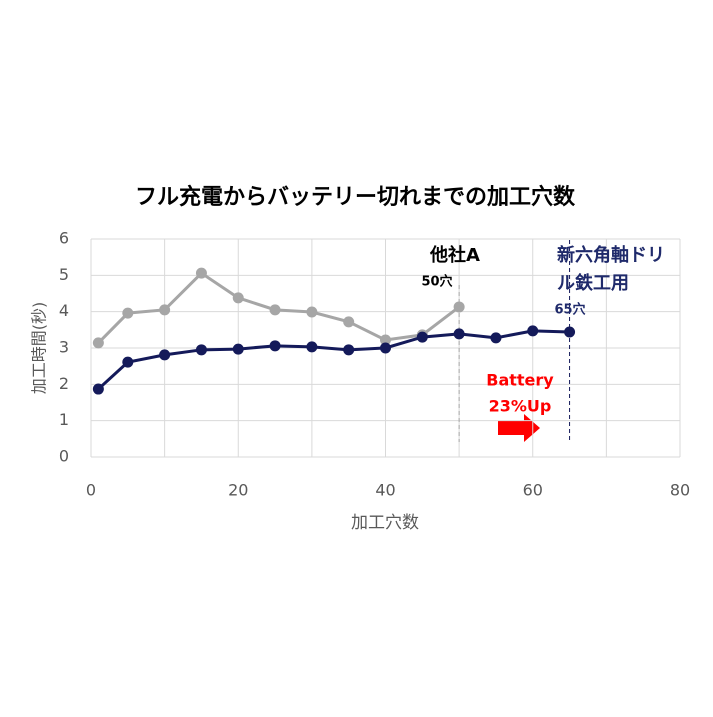 Image resolution: width=713 pixels, height=717 pixels. I want to click on x-tick-label: 80, so click(680, 490).